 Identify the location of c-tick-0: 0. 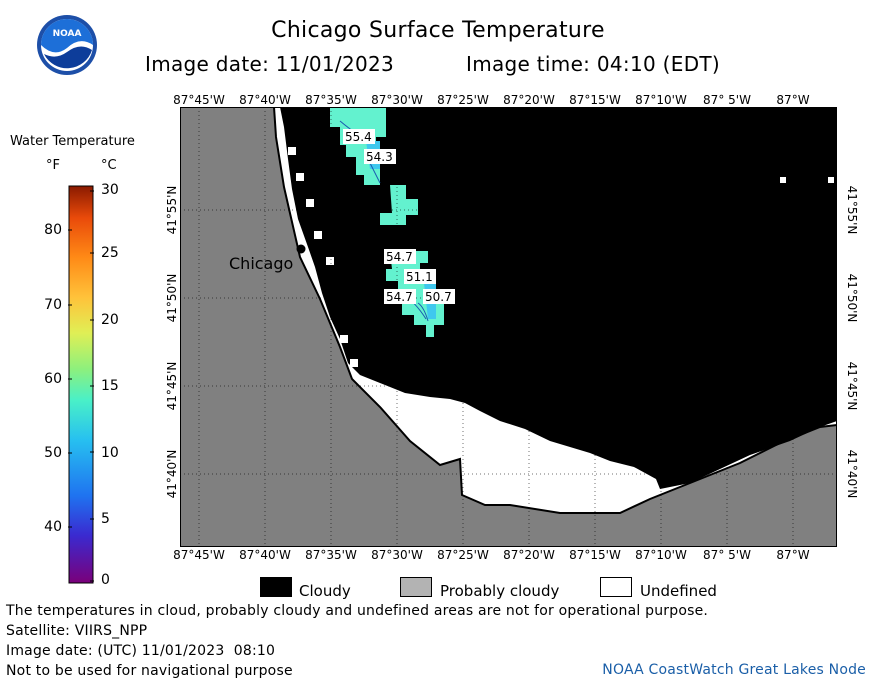
(105, 580).